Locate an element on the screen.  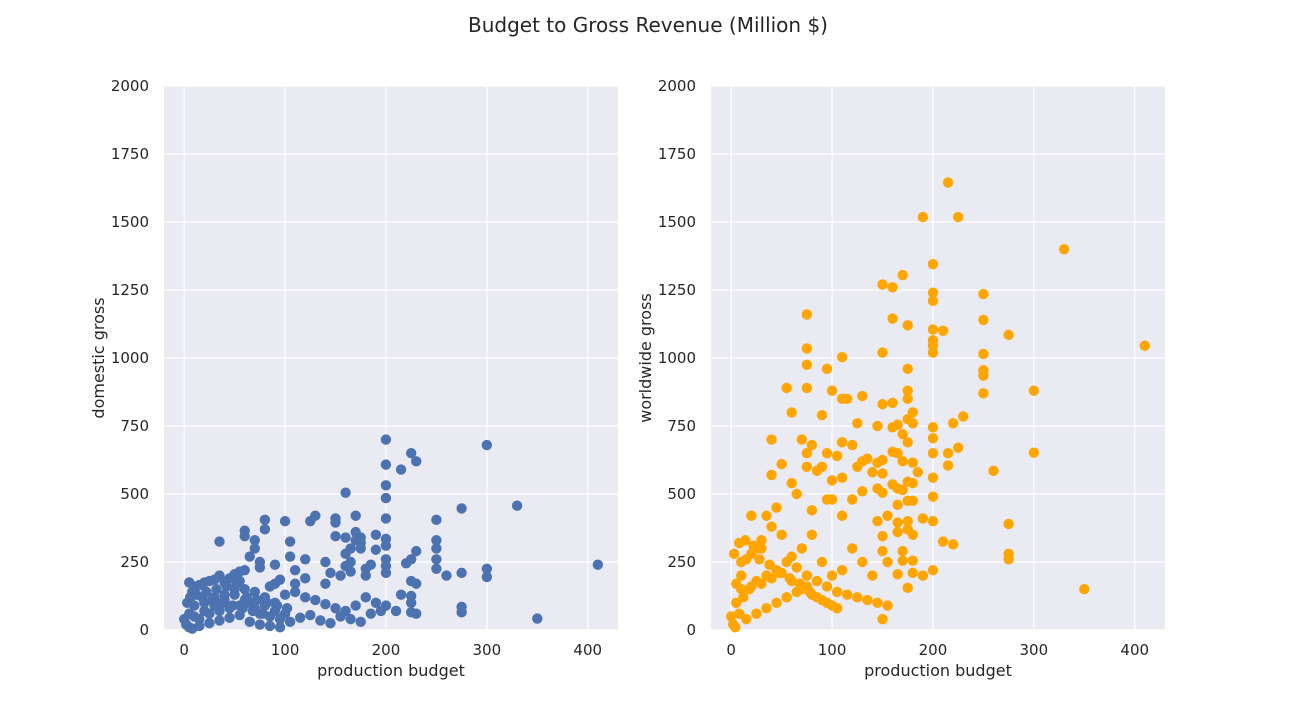
y-axis-label: worldwide gross is located at coordinates (645, 358).